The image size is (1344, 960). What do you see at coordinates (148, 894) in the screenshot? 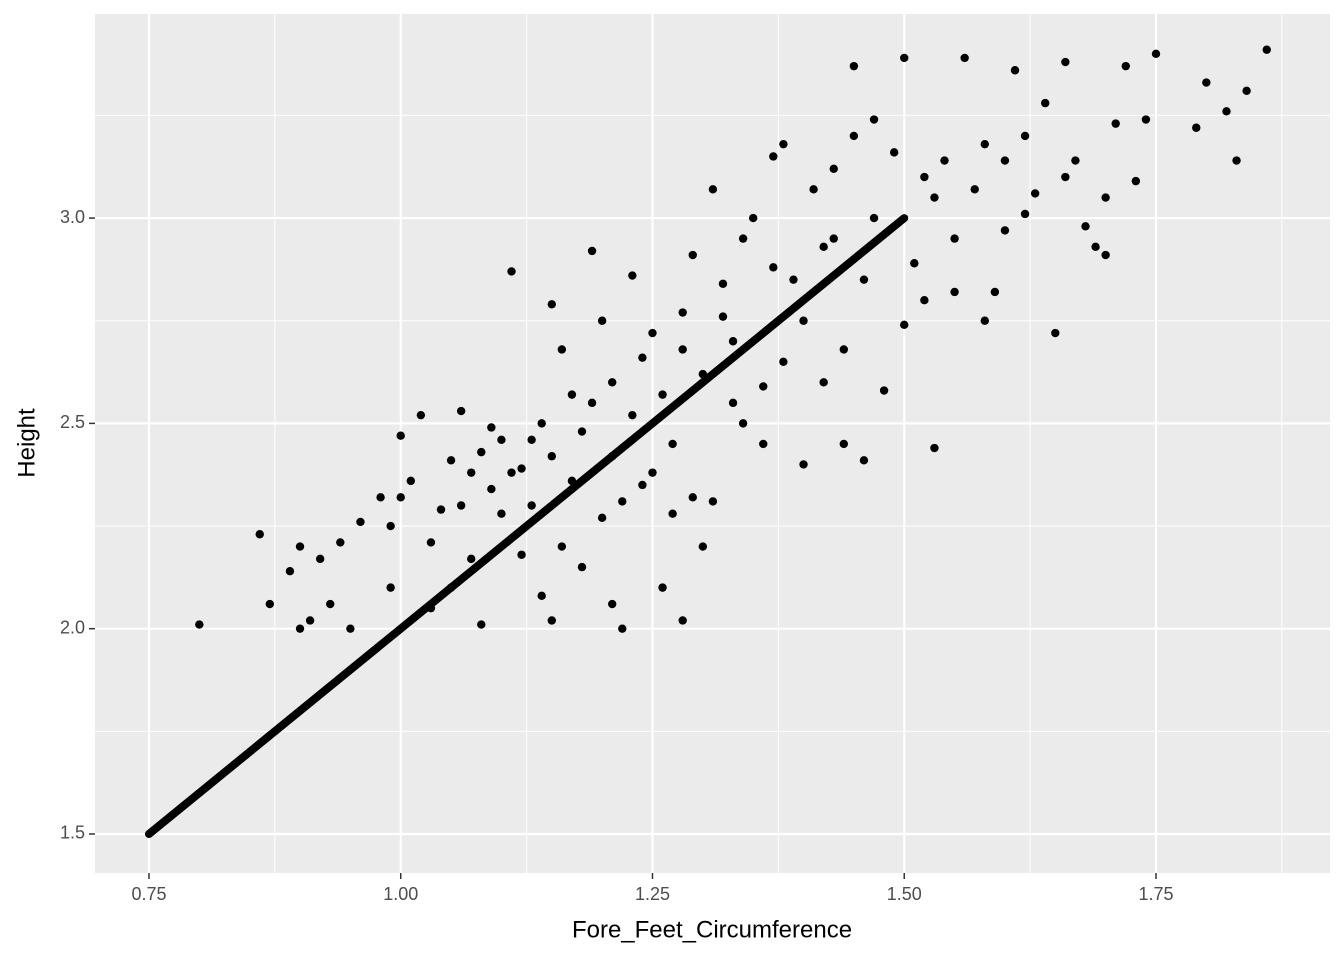
I see `x-tick-label: 0.75` at bounding box center [148, 894].